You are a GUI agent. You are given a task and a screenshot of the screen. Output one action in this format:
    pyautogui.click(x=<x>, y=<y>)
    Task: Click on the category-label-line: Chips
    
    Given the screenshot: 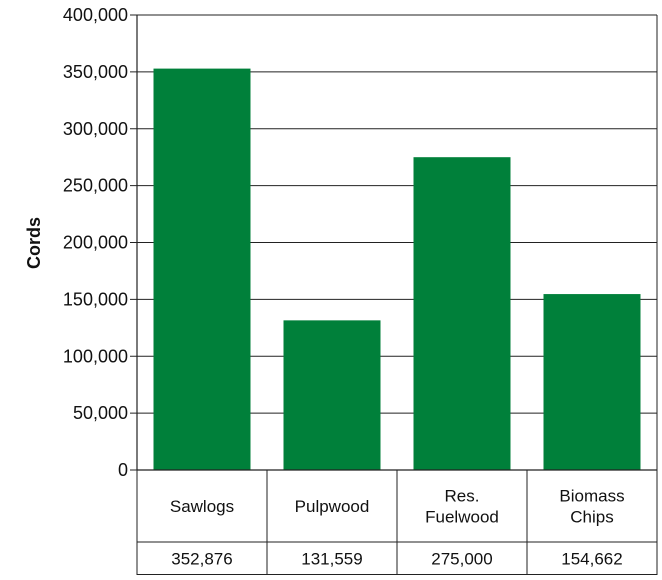 What is the action you would take?
    pyautogui.click(x=591, y=517)
    